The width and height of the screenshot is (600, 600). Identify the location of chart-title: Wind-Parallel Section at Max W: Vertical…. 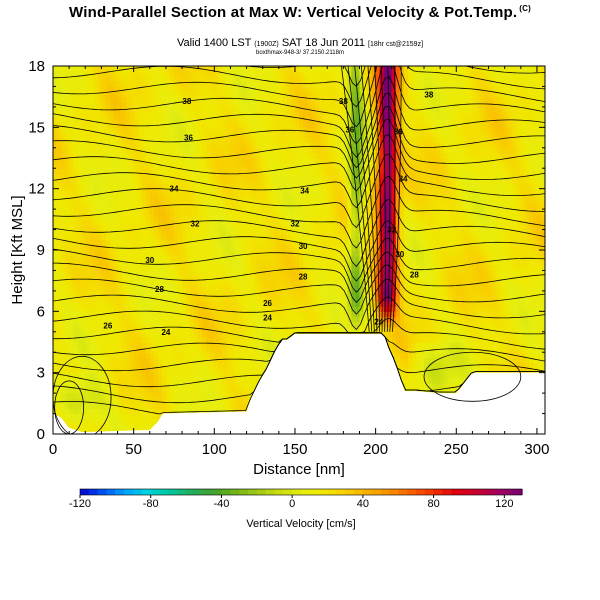
(299, 12).